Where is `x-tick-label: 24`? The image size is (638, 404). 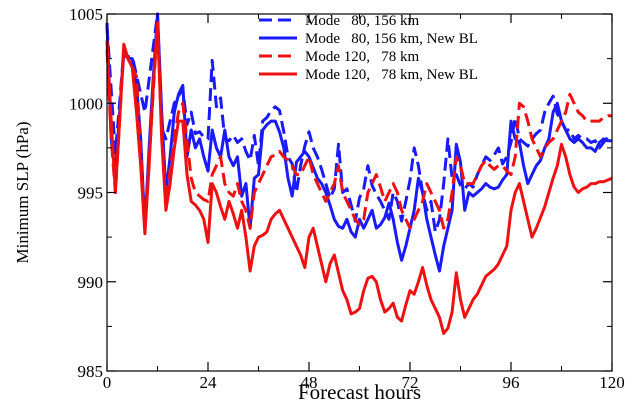
x-tick-label: 24 is located at coordinates (209, 382).